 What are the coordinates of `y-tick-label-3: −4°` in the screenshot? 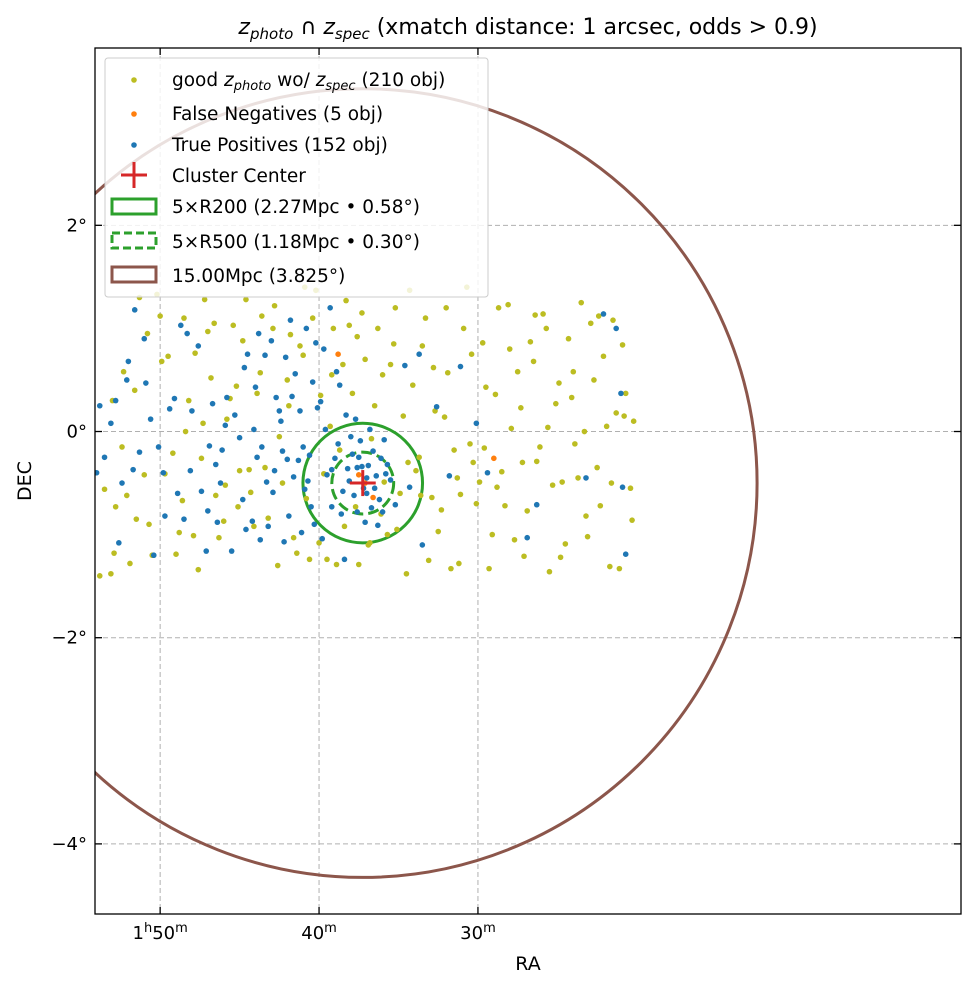 It's located at (69, 844).